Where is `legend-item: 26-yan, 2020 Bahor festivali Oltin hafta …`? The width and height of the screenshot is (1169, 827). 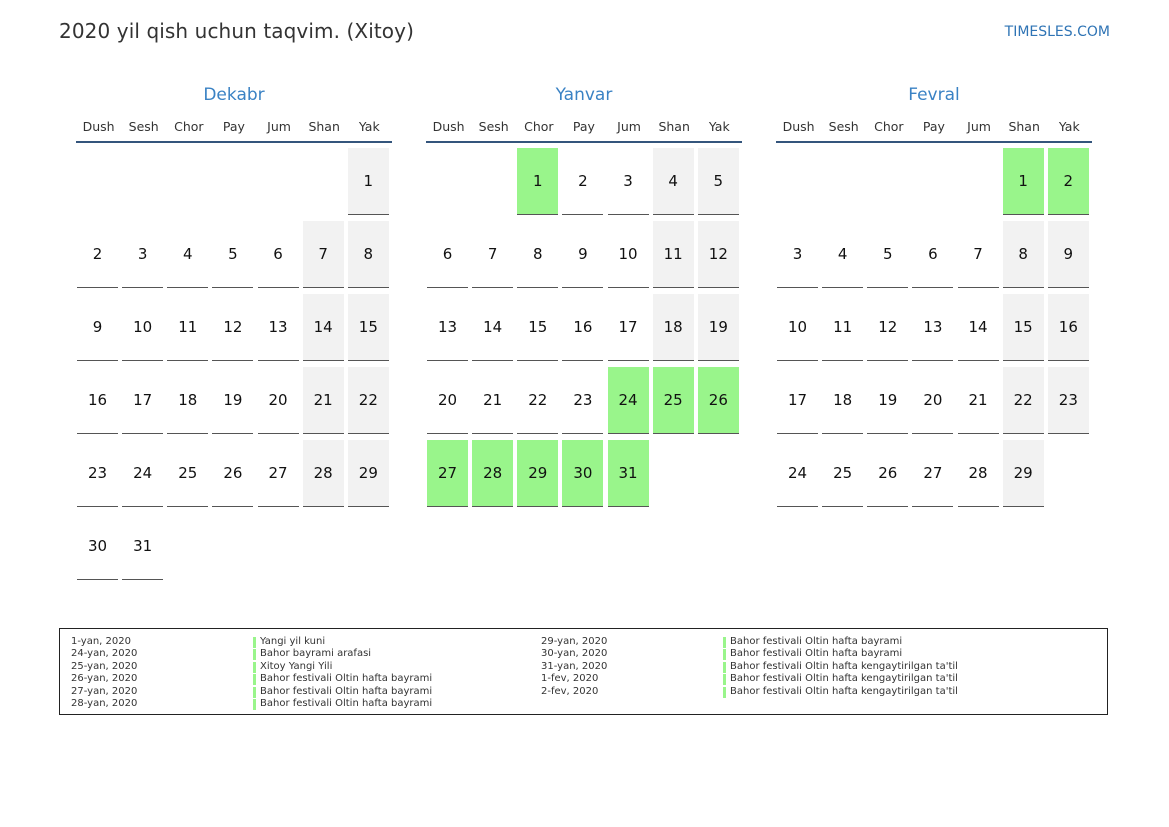
legend-item: 26-yan, 2020 Bahor festivali Oltin hafta … is located at coordinates (306, 679).